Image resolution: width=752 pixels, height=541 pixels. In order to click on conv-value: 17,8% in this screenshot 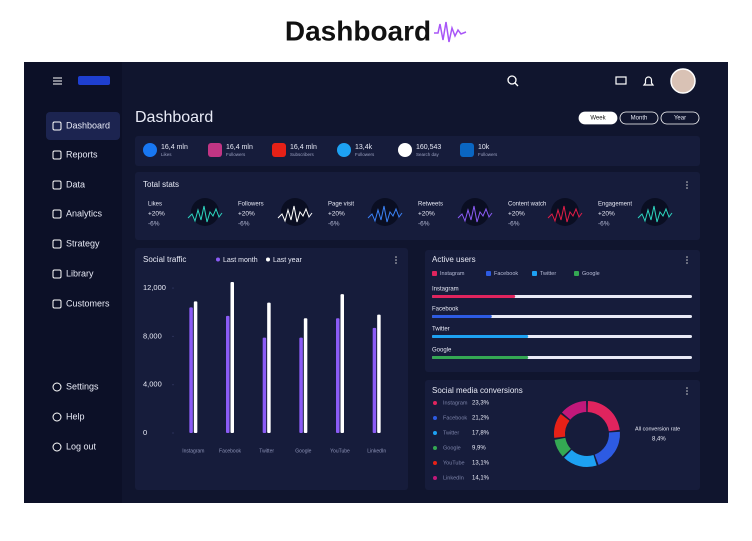, I will do `click(481, 434)`.